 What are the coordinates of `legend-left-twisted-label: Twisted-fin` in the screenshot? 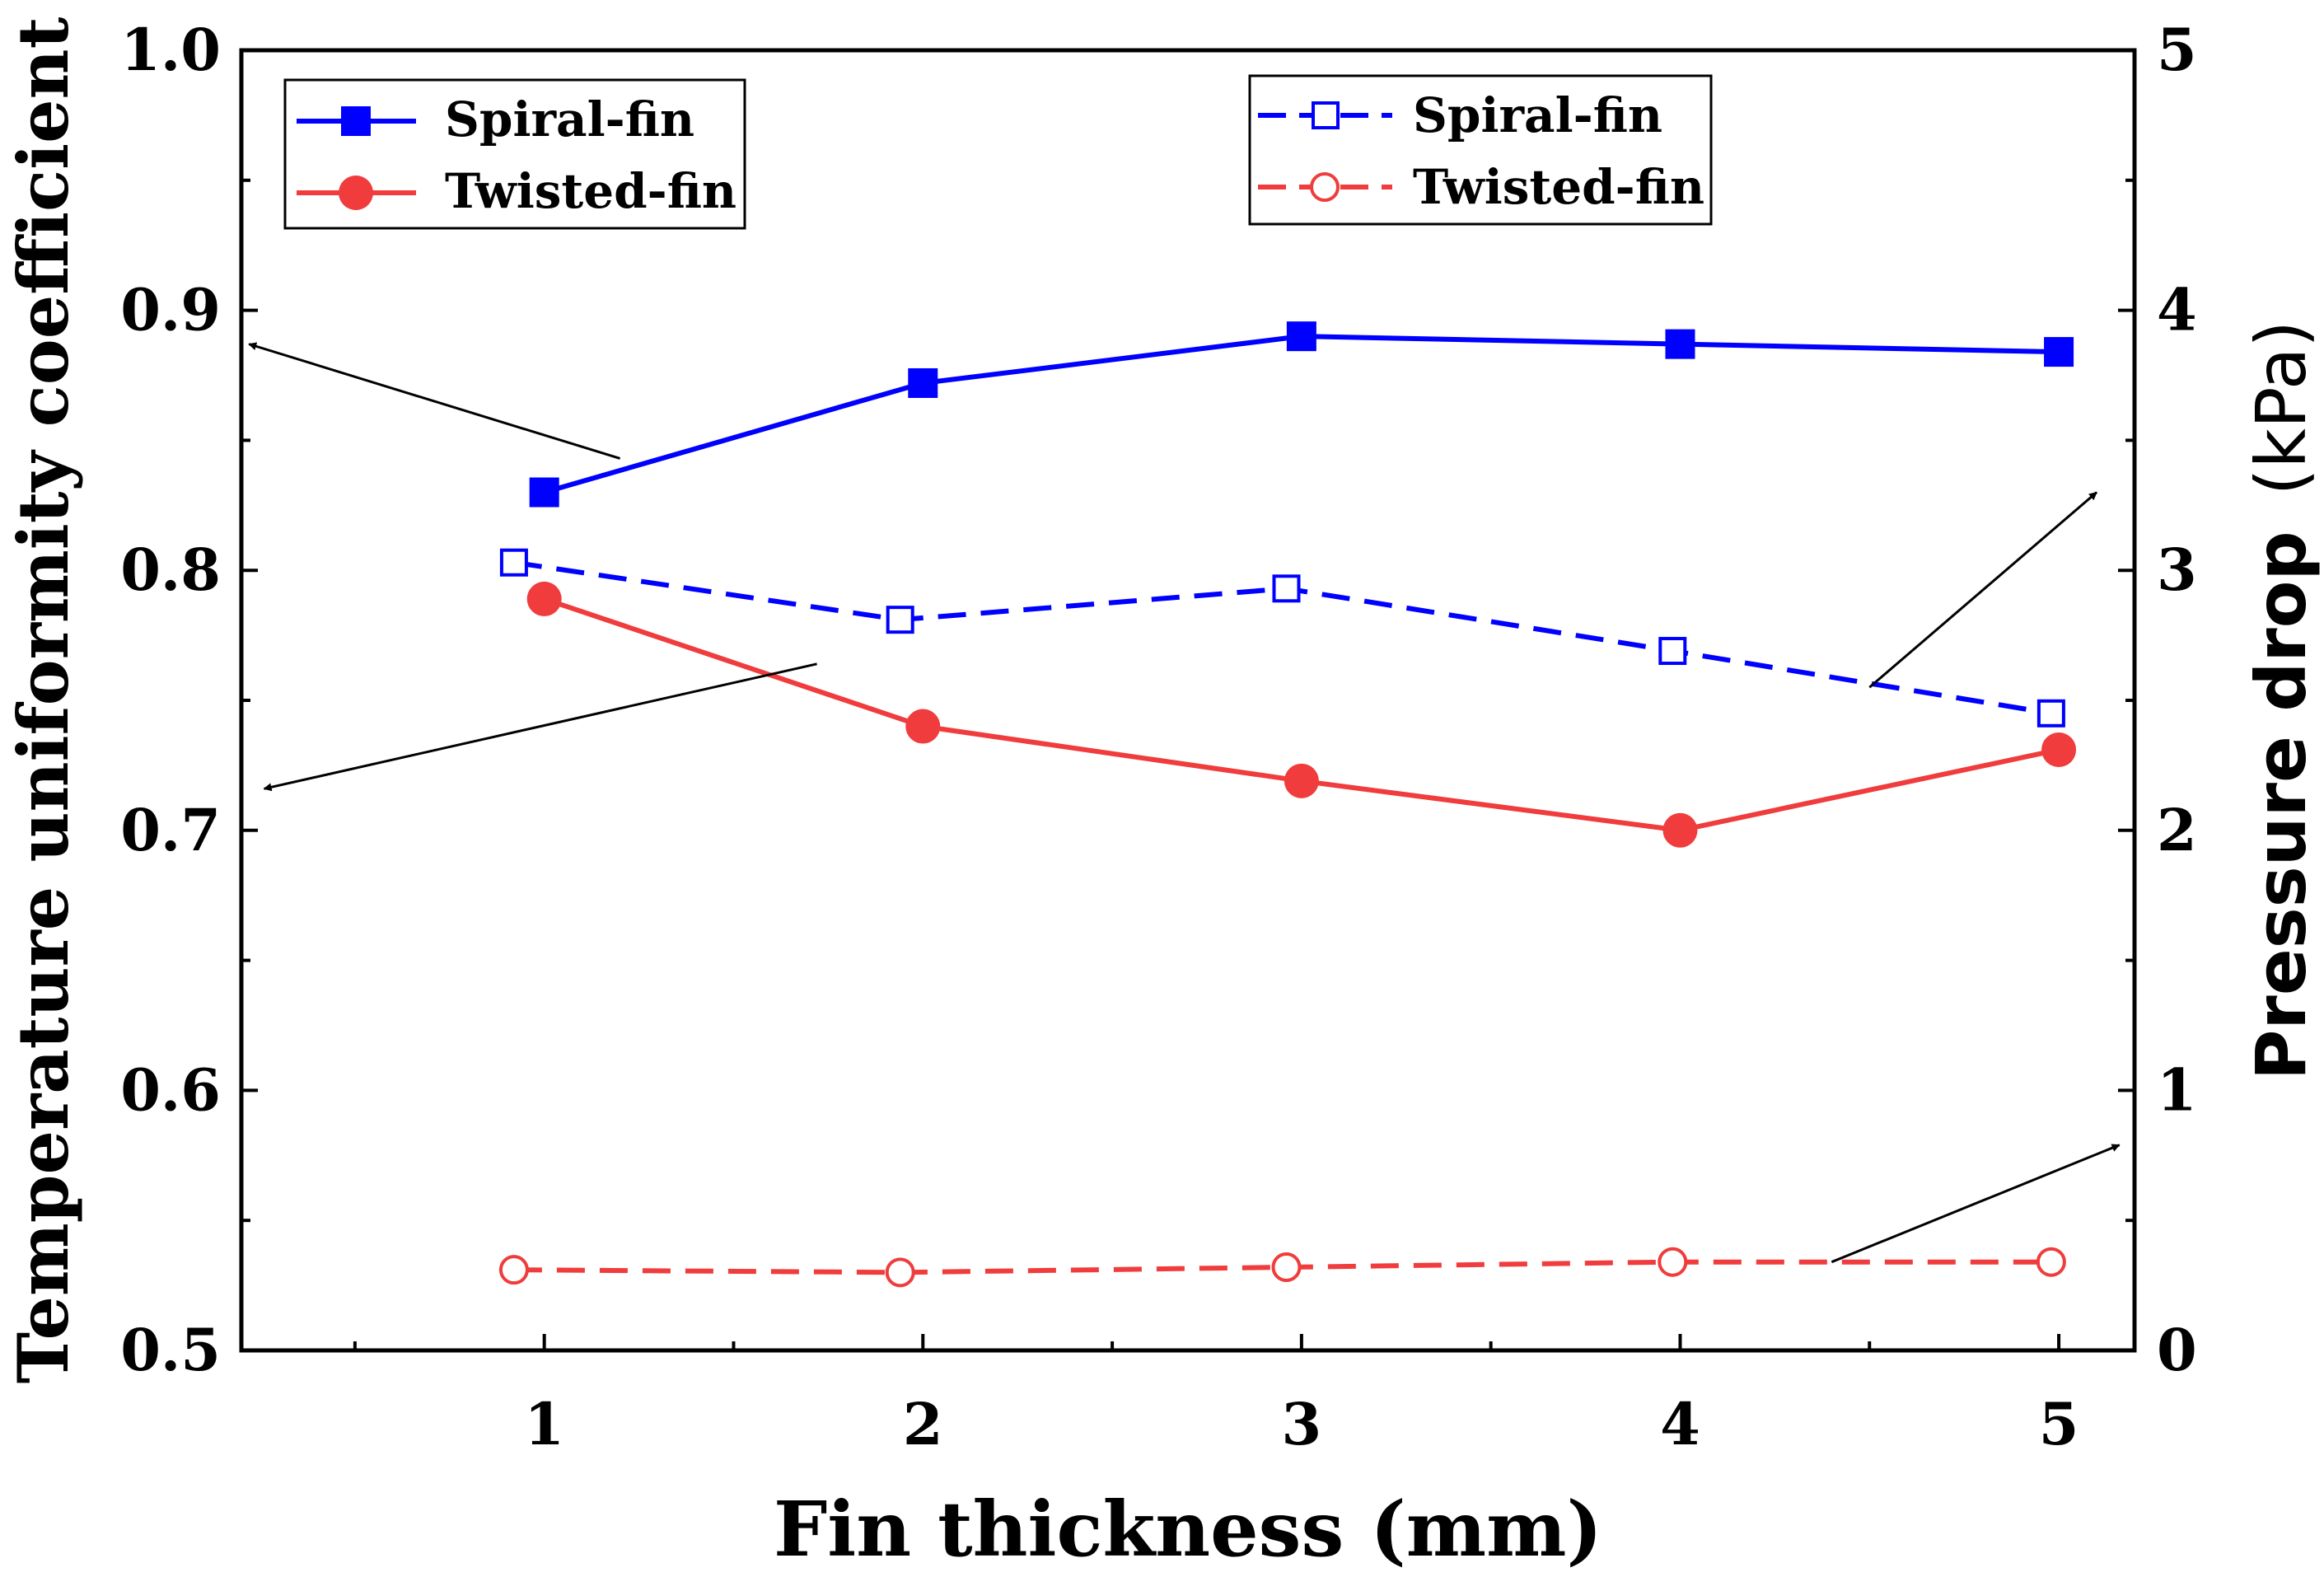 It's located at (590, 191).